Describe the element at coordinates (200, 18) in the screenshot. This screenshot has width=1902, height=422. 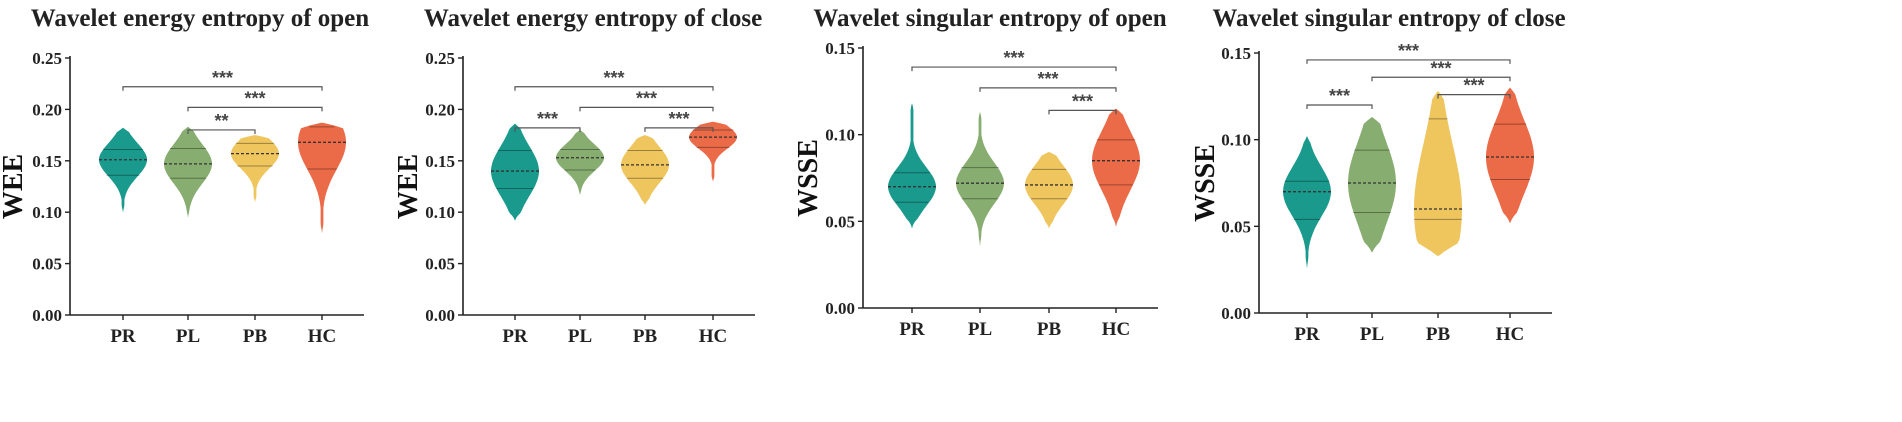
I see `chart-title: Wavelet energy entropy of open` at that location.